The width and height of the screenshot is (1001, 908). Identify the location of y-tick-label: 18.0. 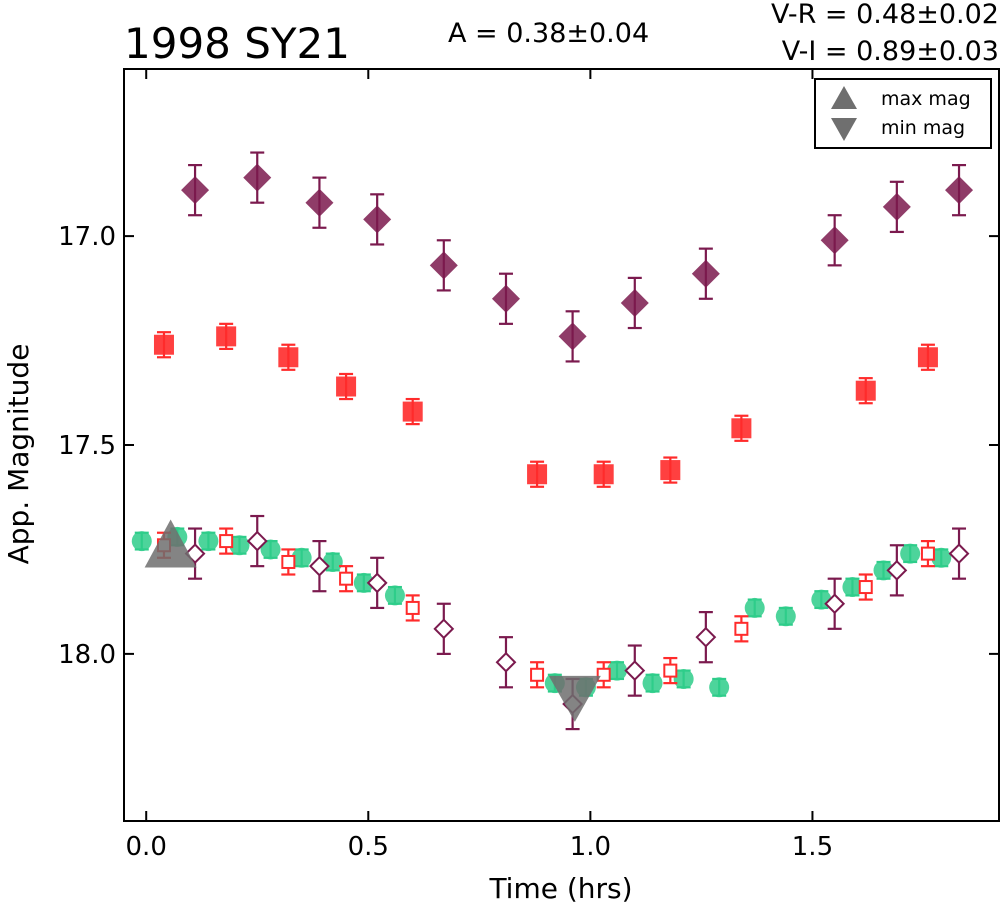
(87, 655).